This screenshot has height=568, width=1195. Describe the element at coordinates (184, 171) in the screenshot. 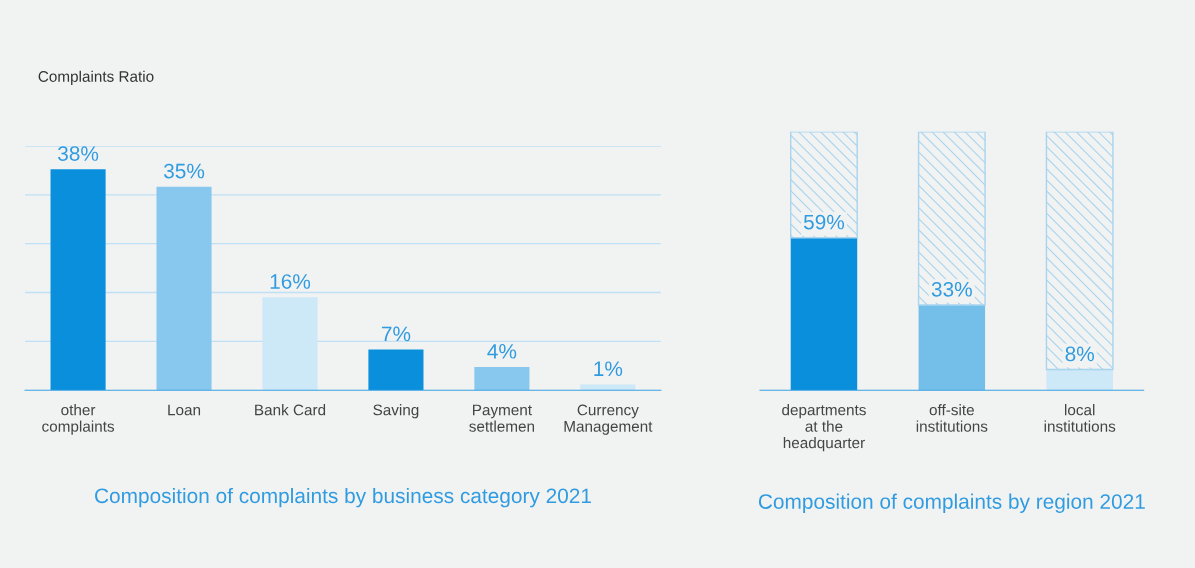

I see `data-label: 35%` at that location.